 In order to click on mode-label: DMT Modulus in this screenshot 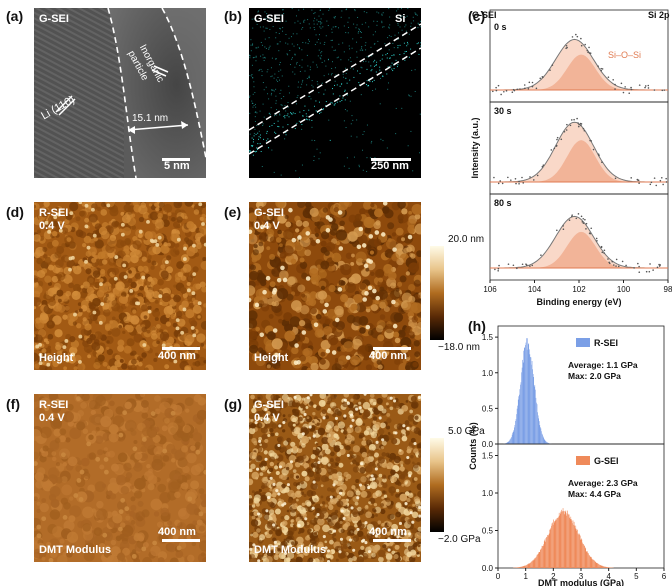, I will do `click(75, 550)`.